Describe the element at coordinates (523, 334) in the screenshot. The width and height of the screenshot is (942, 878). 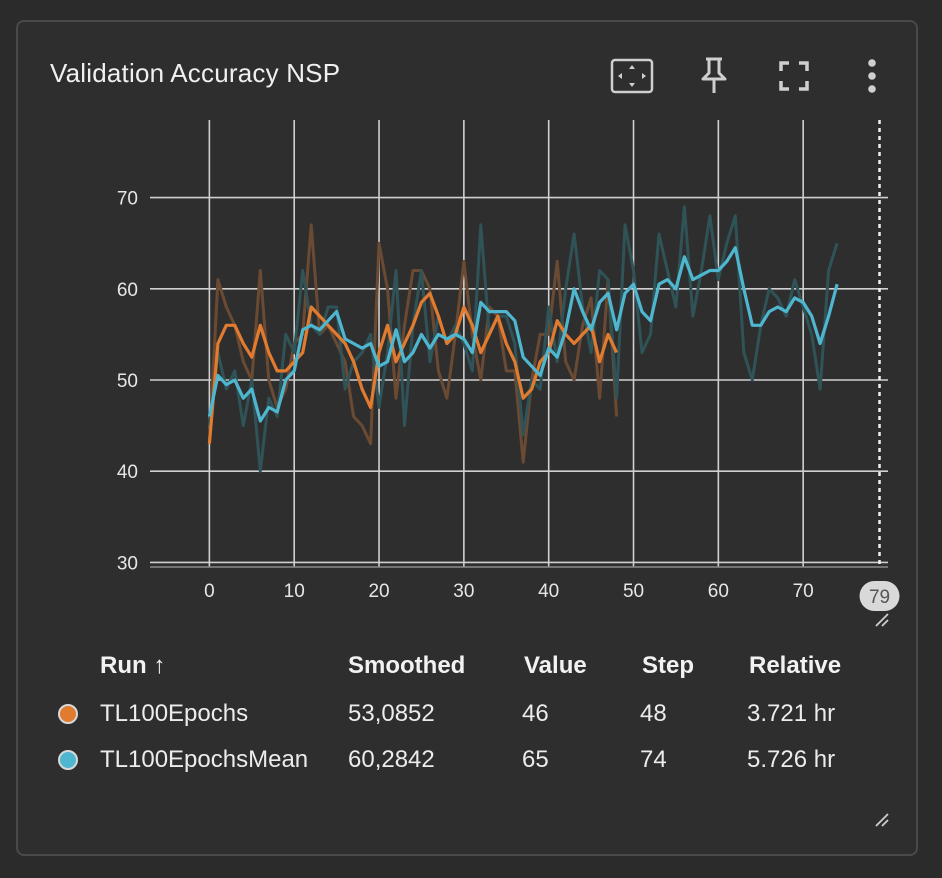
I see `smoothed-line-TL100EpochsMean` at that location.